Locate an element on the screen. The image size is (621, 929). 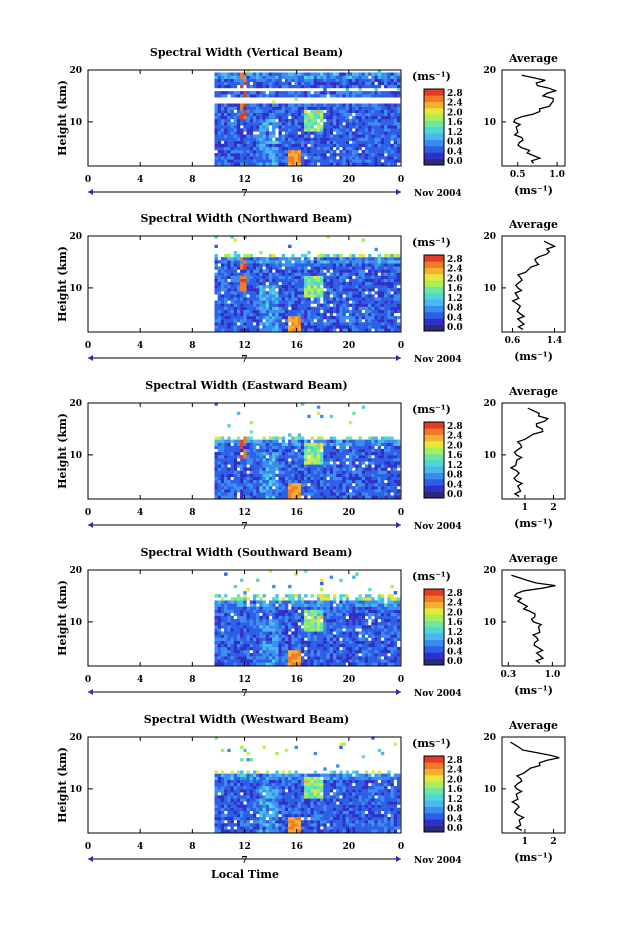
colorbar-tick-label: 2.0 is located at coordinates (455, 279).